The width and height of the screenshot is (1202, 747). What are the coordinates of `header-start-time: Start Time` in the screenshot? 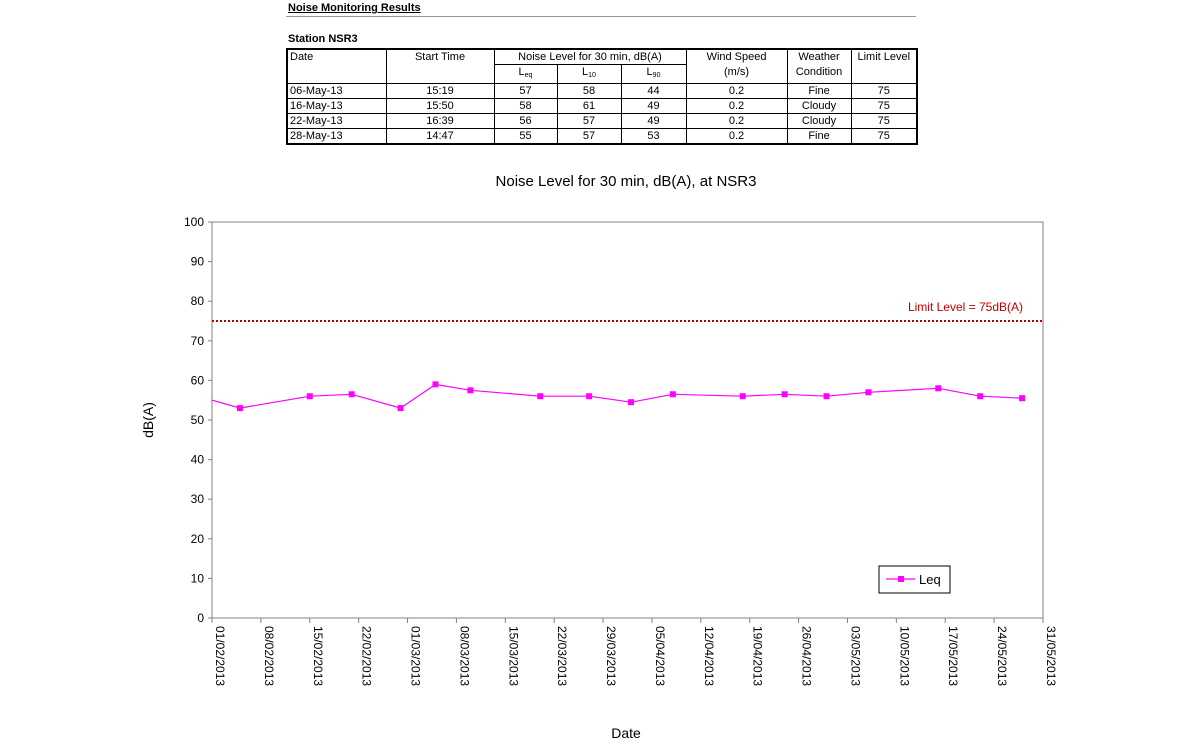 It's located at (440, 66).